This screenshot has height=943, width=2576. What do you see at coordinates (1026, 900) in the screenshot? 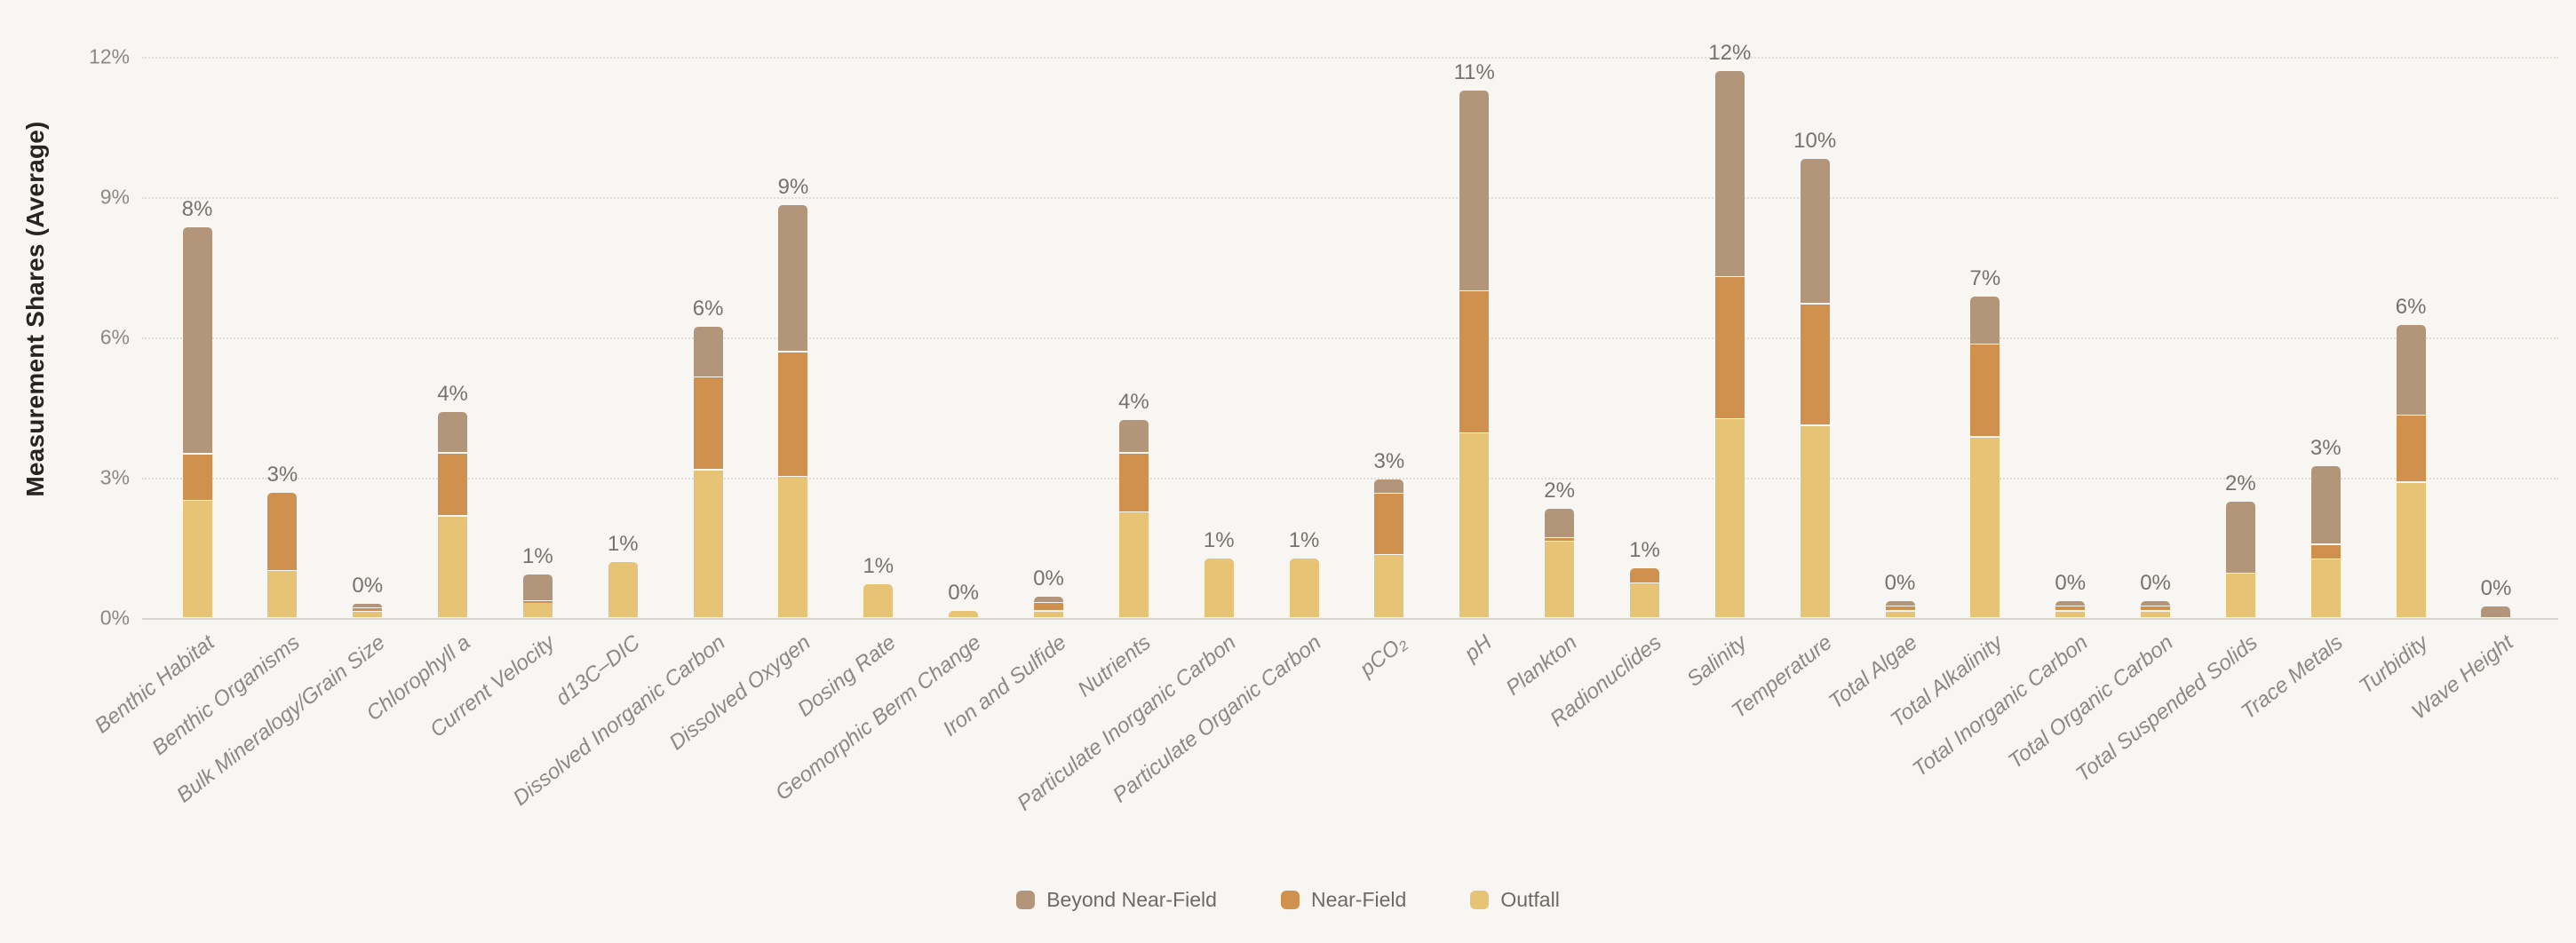
I see `legend-swatch-icon` at bounding box center [1026, 900].